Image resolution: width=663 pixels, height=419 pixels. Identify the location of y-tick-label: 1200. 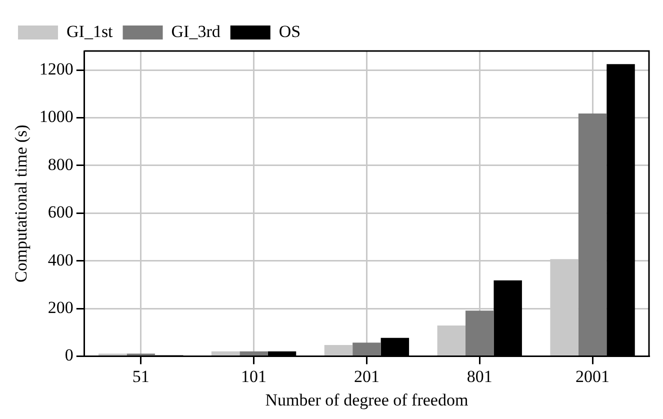
(56, 69).